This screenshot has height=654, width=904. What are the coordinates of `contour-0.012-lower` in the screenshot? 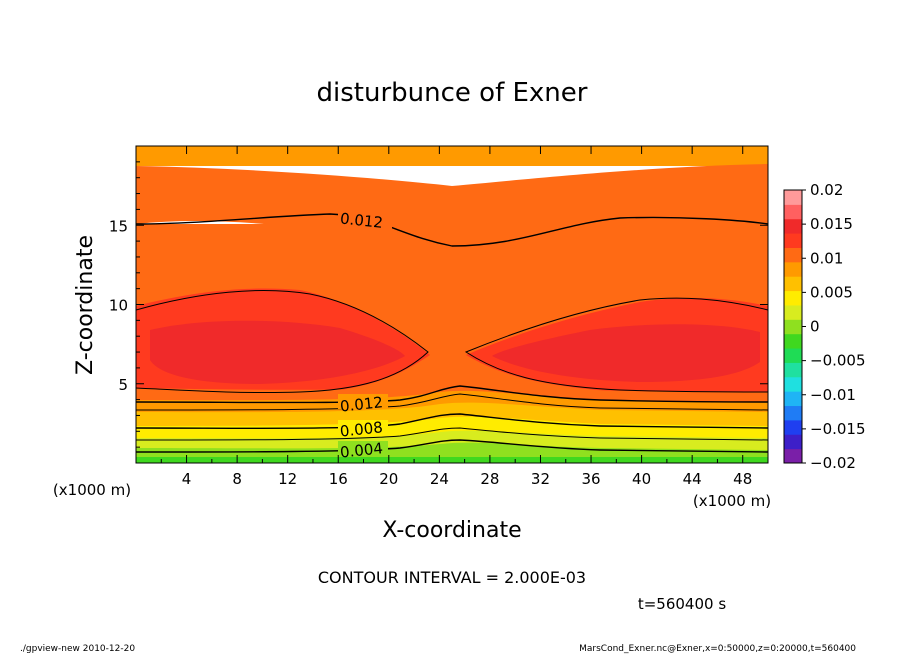 It's located at (452, 394).